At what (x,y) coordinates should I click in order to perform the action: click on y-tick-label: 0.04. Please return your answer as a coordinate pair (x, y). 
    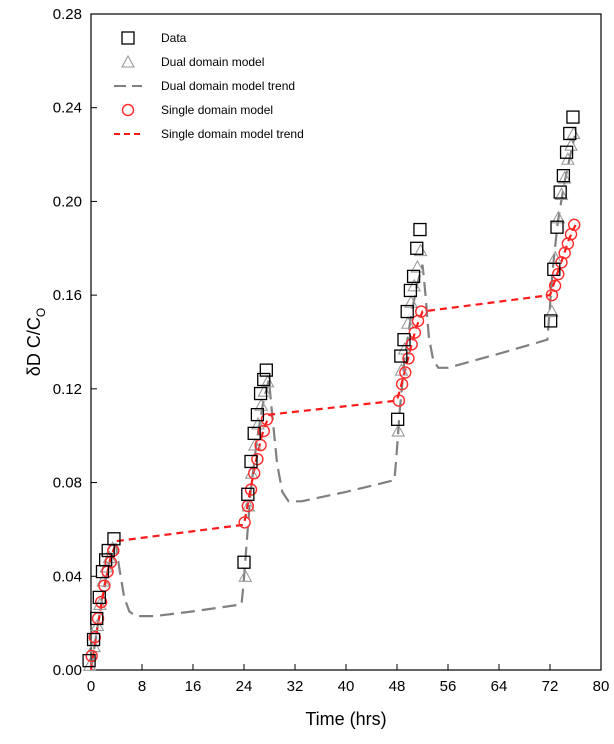
    Looking at the image, I should click on (67, 576).